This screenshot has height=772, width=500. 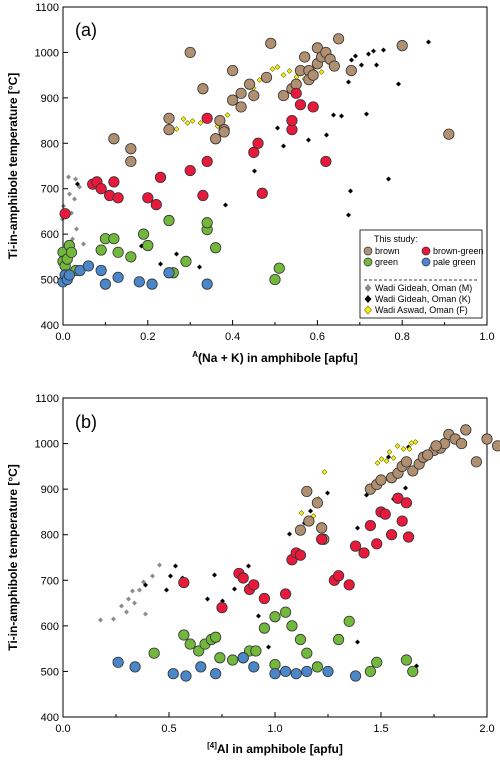 What do you see at coordinates (212, 745) in the screenshot?
I see `x-axis-label-superscript: [4]` at bounding box center [212, 745].